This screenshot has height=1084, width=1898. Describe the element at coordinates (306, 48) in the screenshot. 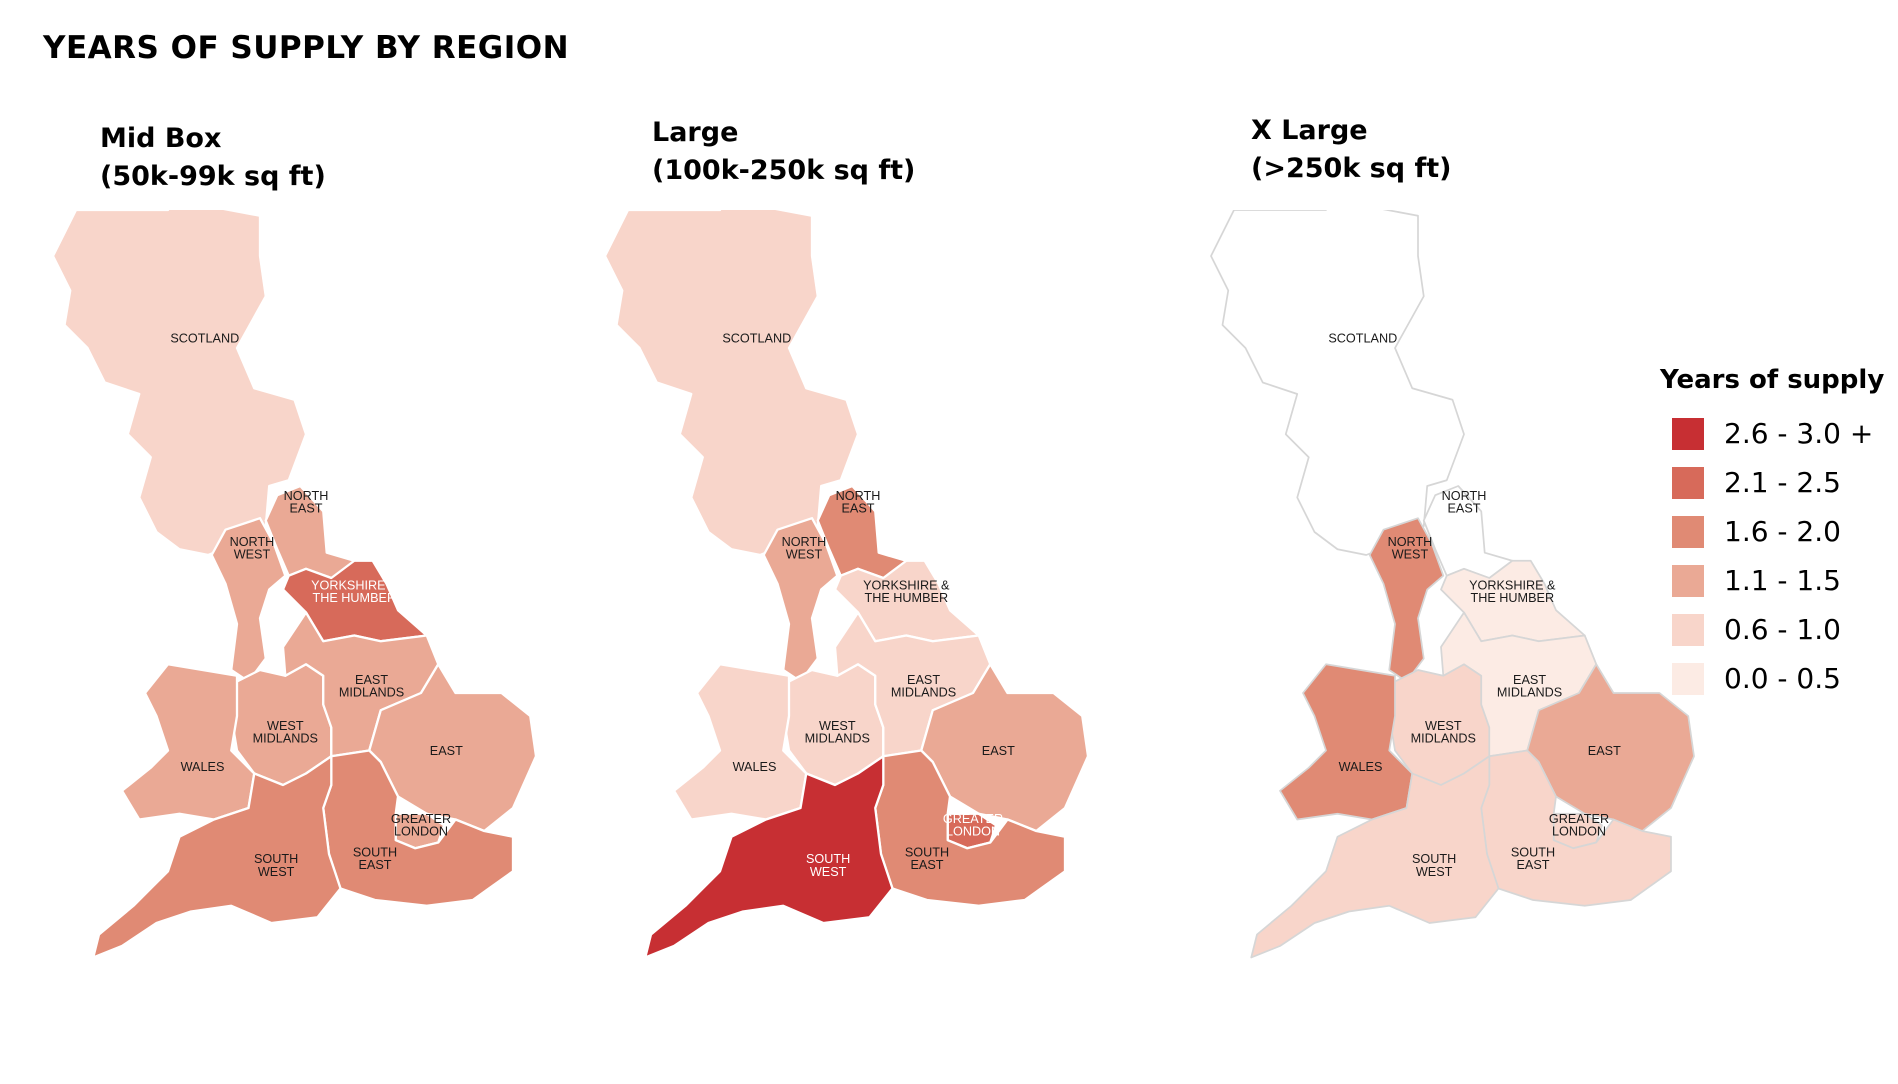

I see `page-title: YEARS OF SUPPLY BY REGION` at that location.